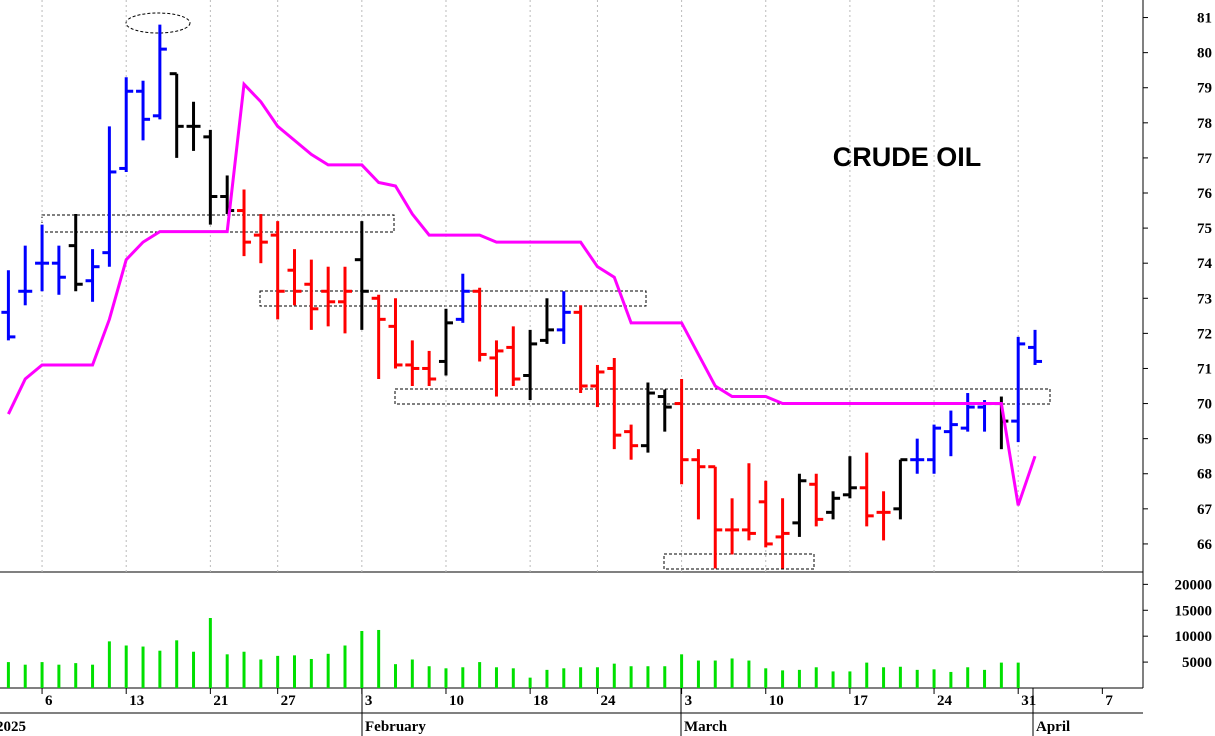 The height and width of the screenshot is (736, 1215). What do you see at coordinates (907, 157) in the screenshot?
I see `chart-title: CRUDE OIL` at bounding box center [907, 157].